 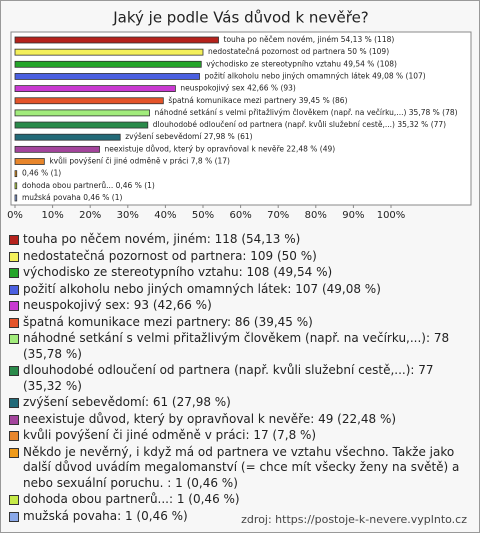 I want to click on x-tick-label: 70%, so click(x=278, y=215).